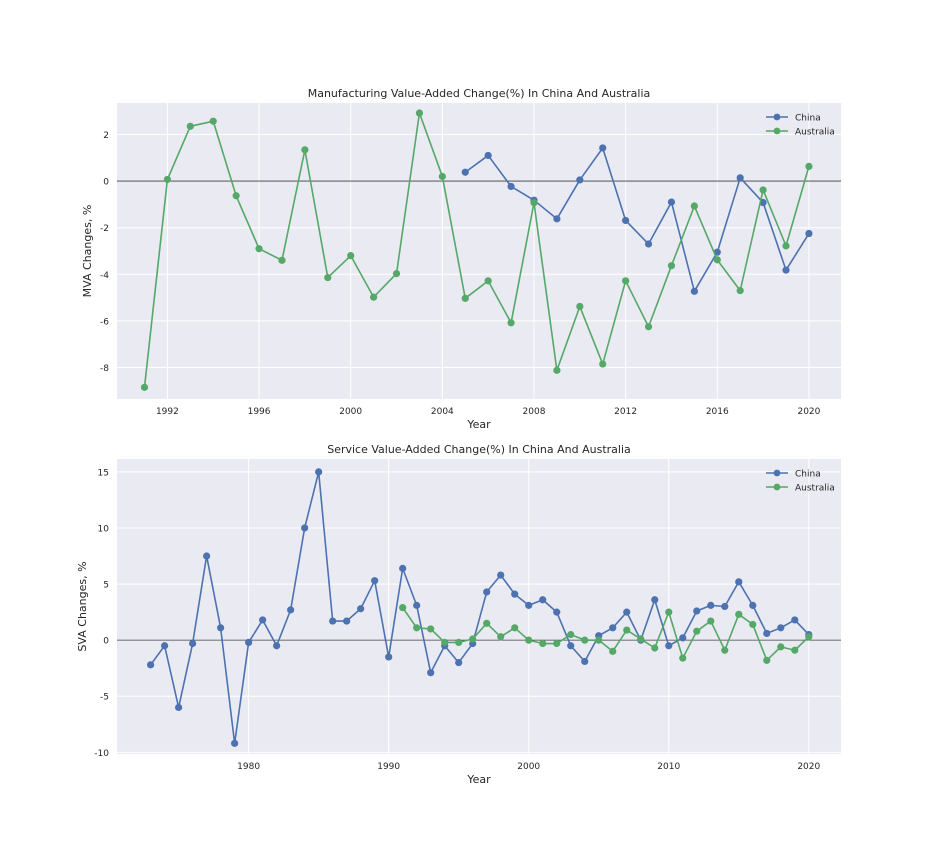  I want to click on y-tick-label: -4, so click(104, 276).